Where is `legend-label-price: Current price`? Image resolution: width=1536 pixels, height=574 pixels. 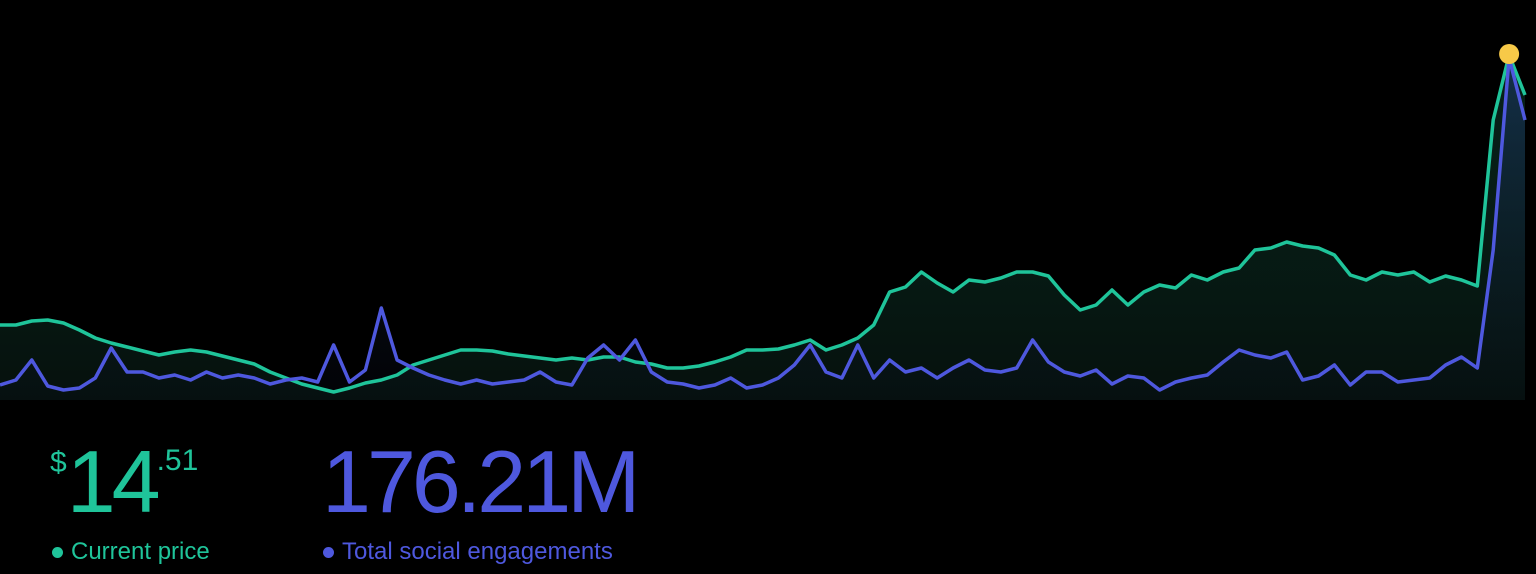 legend-label-price: Current price is located at coordinates (140, 551).